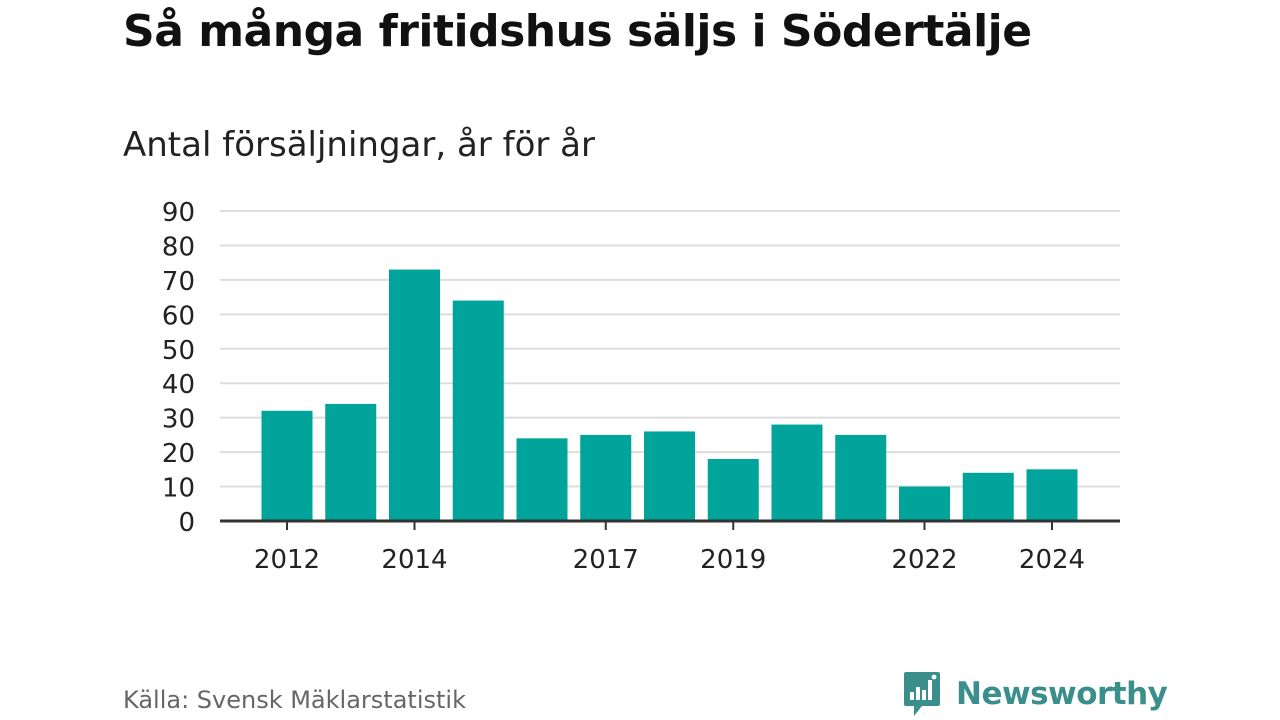 The width and height of the screenshot is (1280, 720). What do you see at coordinates (178, 282) in the screenshot?
I see `y-tick-label: 70` at bounding box center [178, 282].